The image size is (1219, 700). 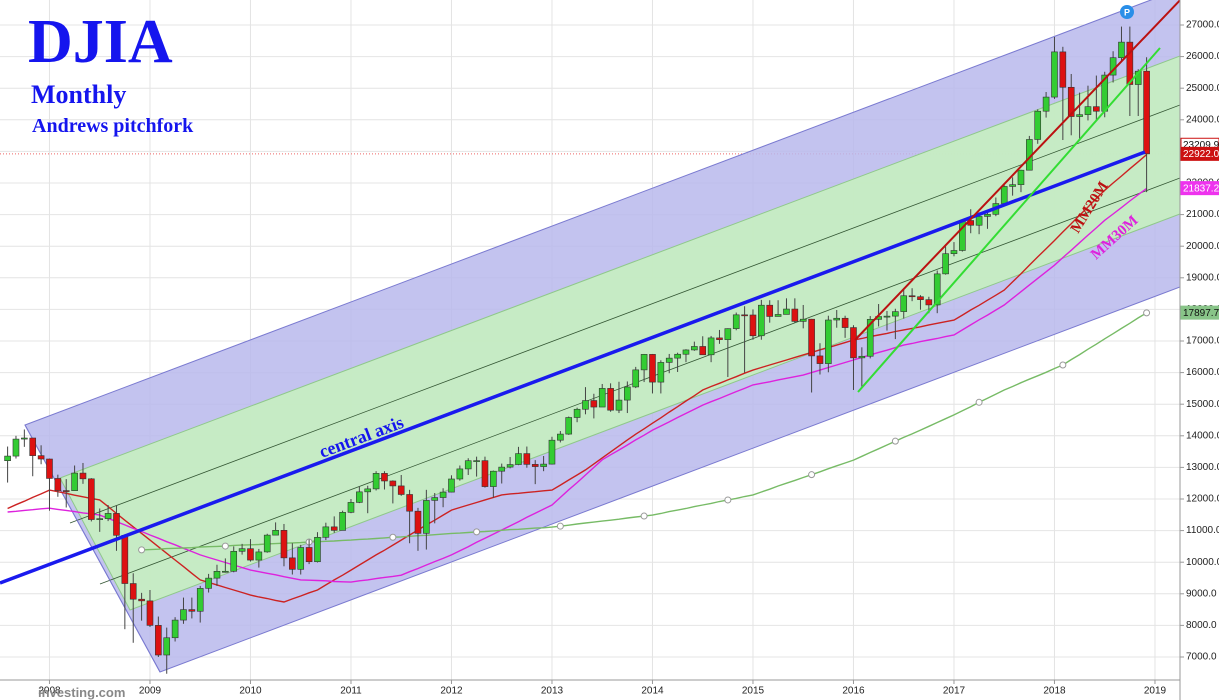 I want to click on pitchfork-handle-icon, so click(x=1127, y=12).